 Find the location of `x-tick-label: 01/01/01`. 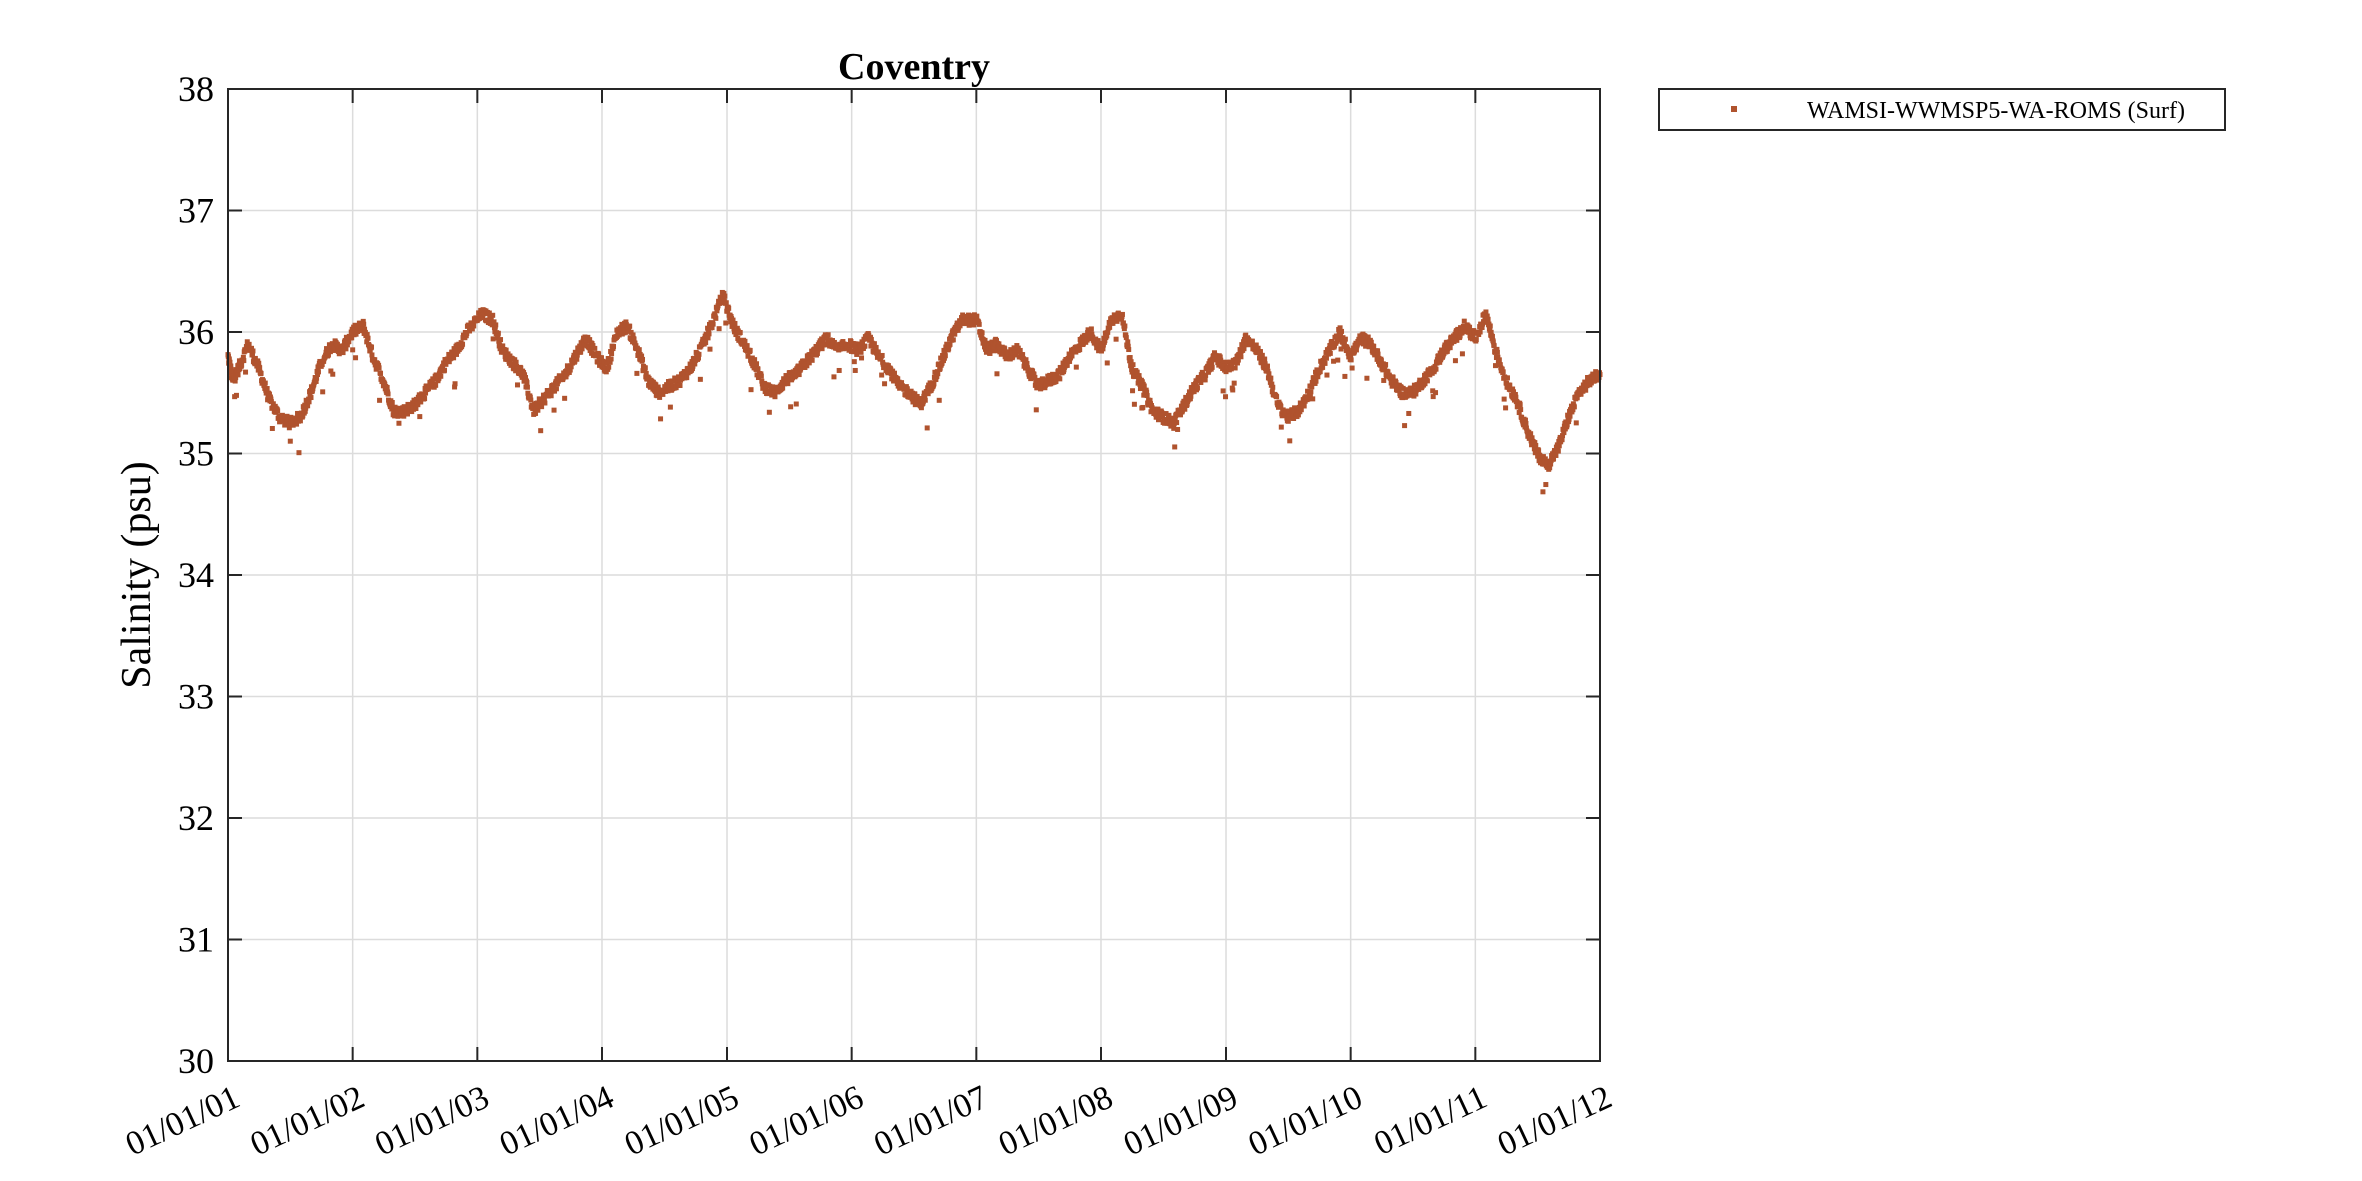

x-tick-label: 01/01/01 is located at coordinates (182, 1121).